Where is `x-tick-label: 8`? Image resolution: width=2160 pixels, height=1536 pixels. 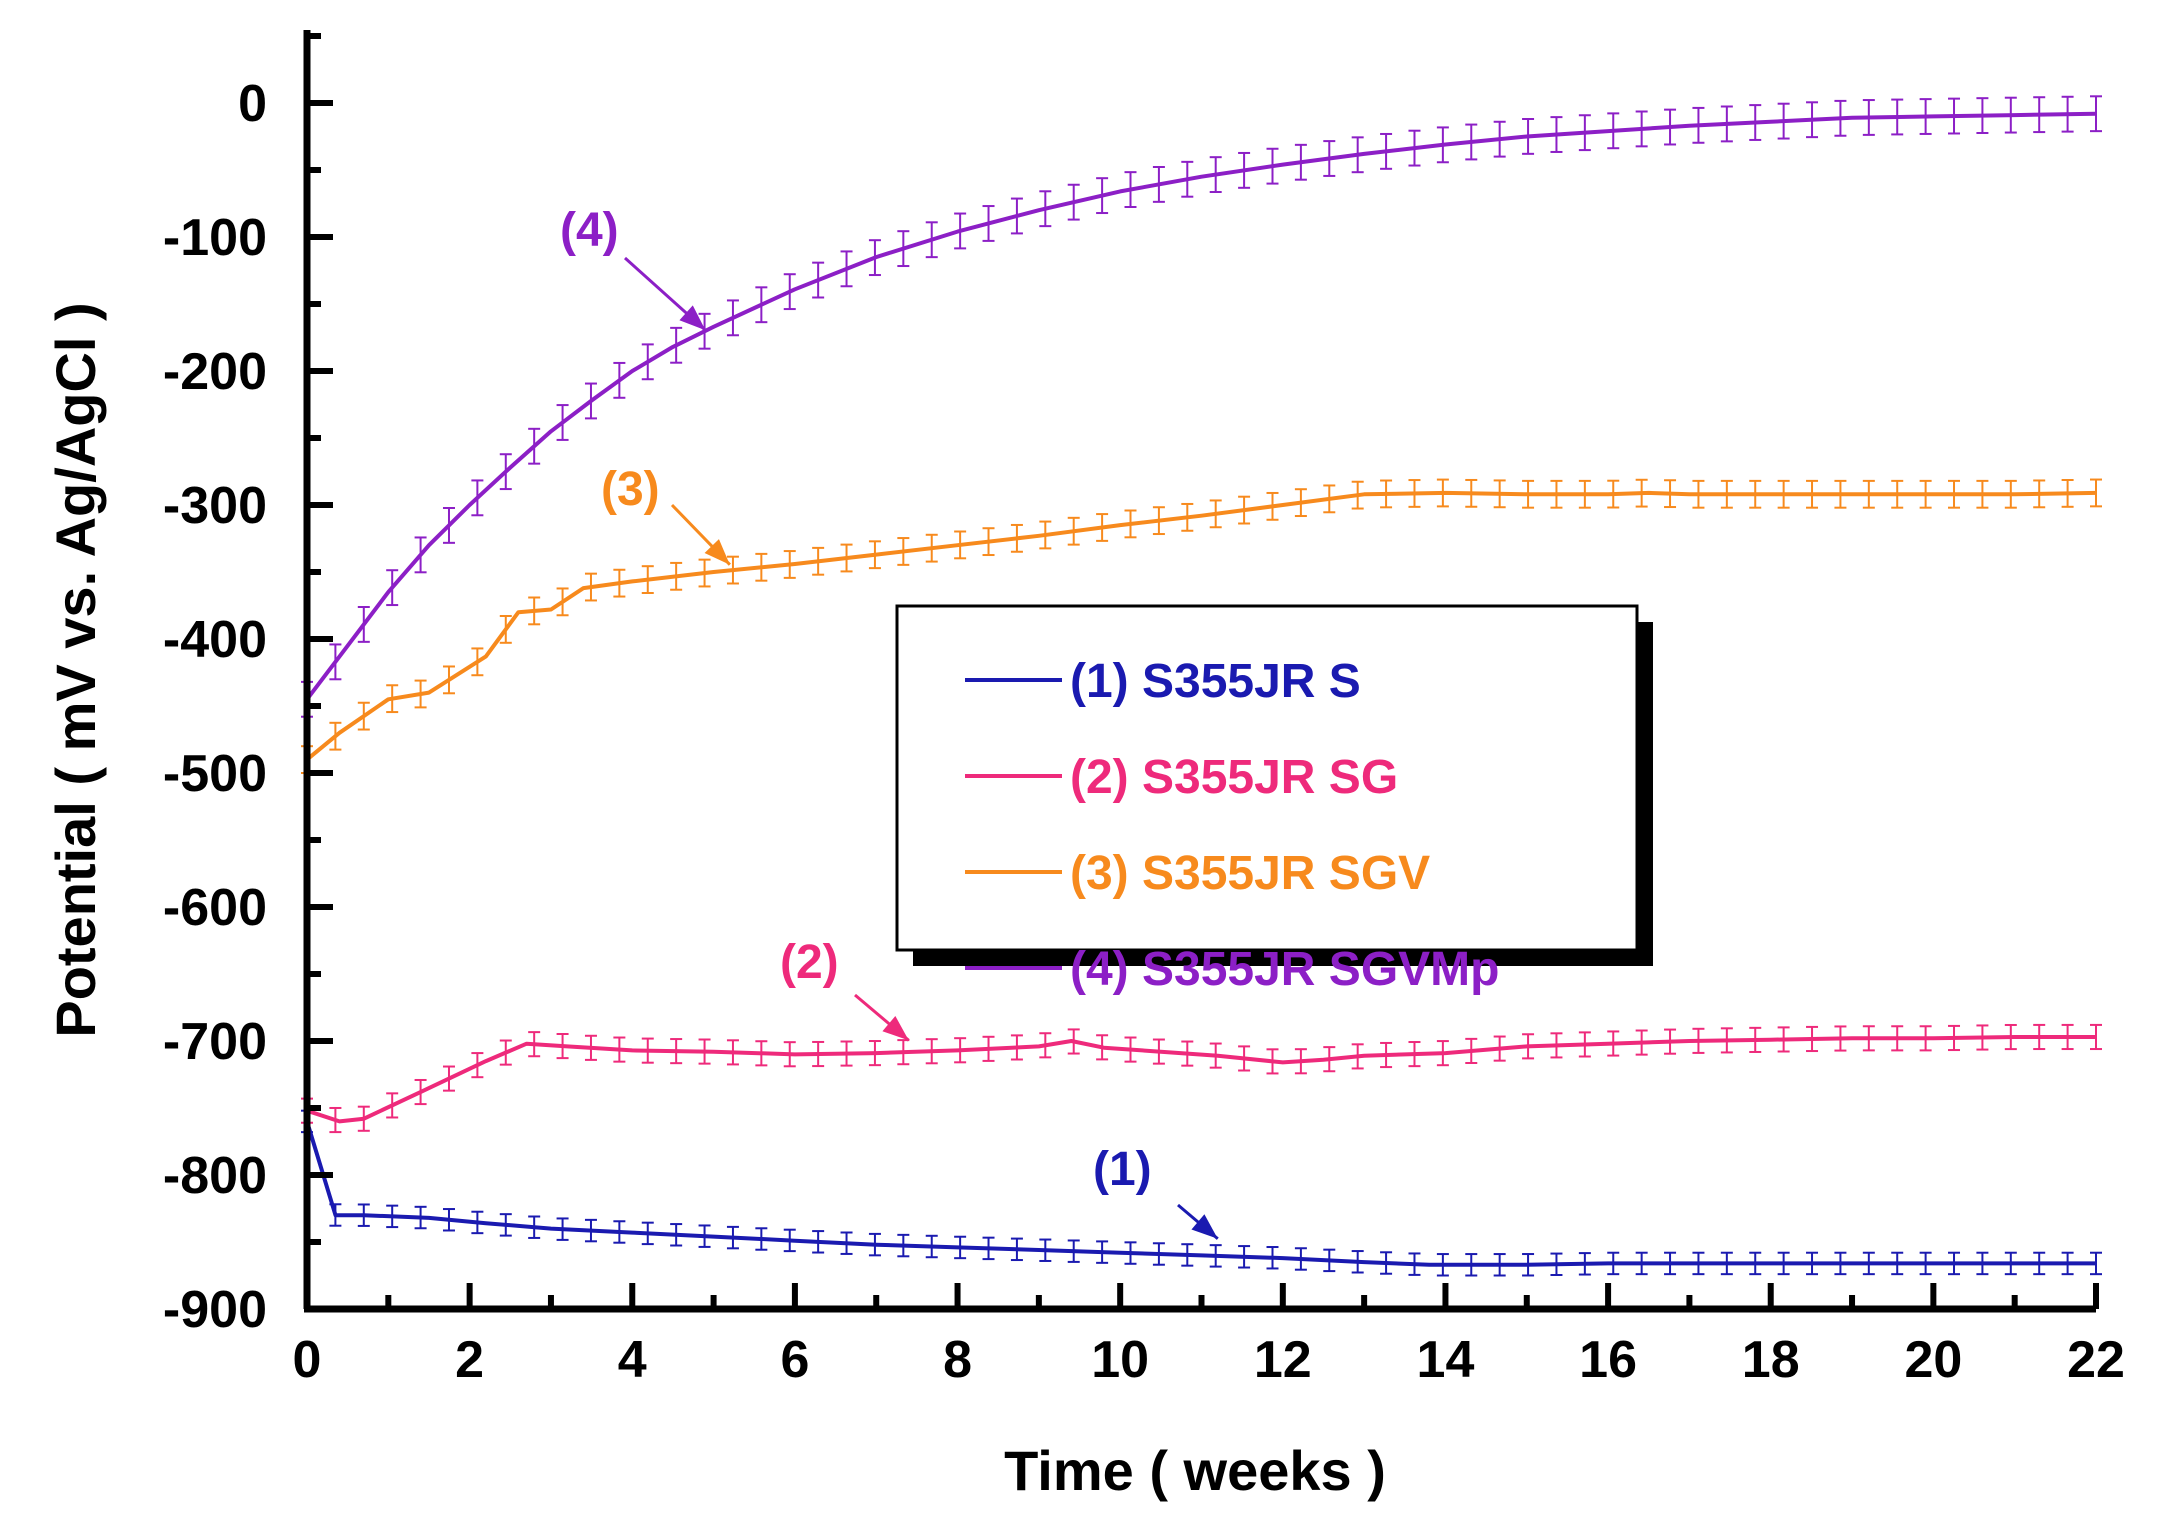 x-tick-label: 8 is located at coordinates (957, 1360).